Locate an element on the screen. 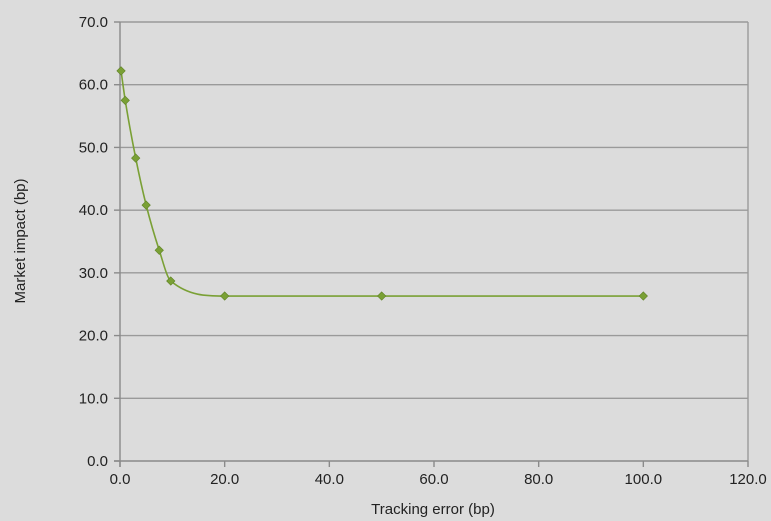  x-axis-title: Tracking error (bp) is located at coordinates (433, 509).